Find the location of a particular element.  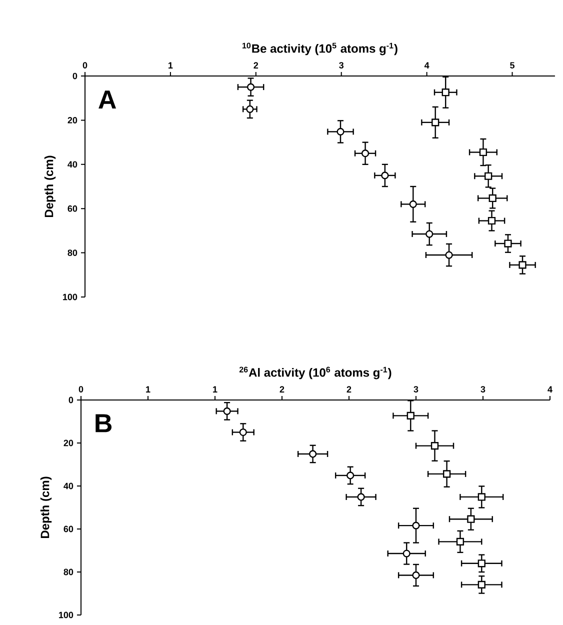

annotation: B is located at coordinates (104, 423).